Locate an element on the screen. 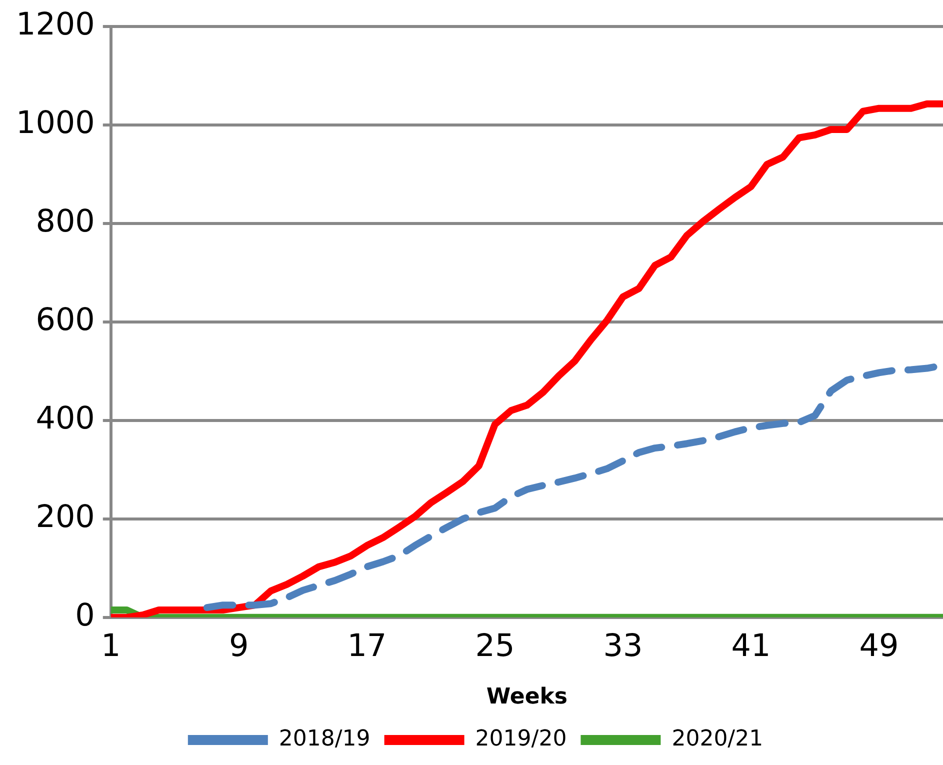 This screenshot has height=765, width=943. x-tick-label: 9 is located at coordinates (239, 646).